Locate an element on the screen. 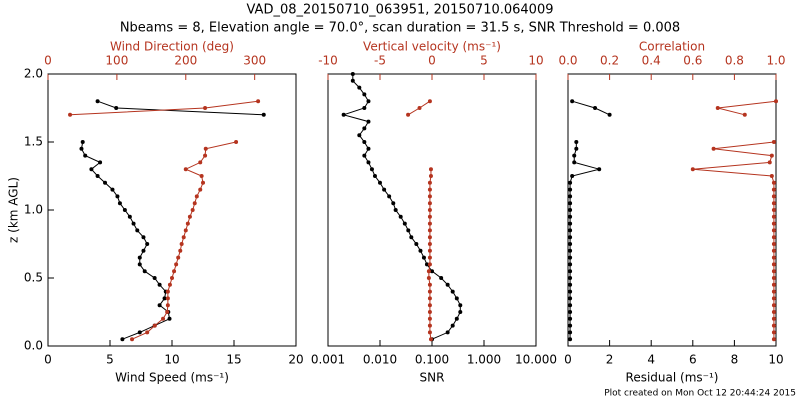  y-axis-label: z (km AGL) is located at coordinates (14, 210).